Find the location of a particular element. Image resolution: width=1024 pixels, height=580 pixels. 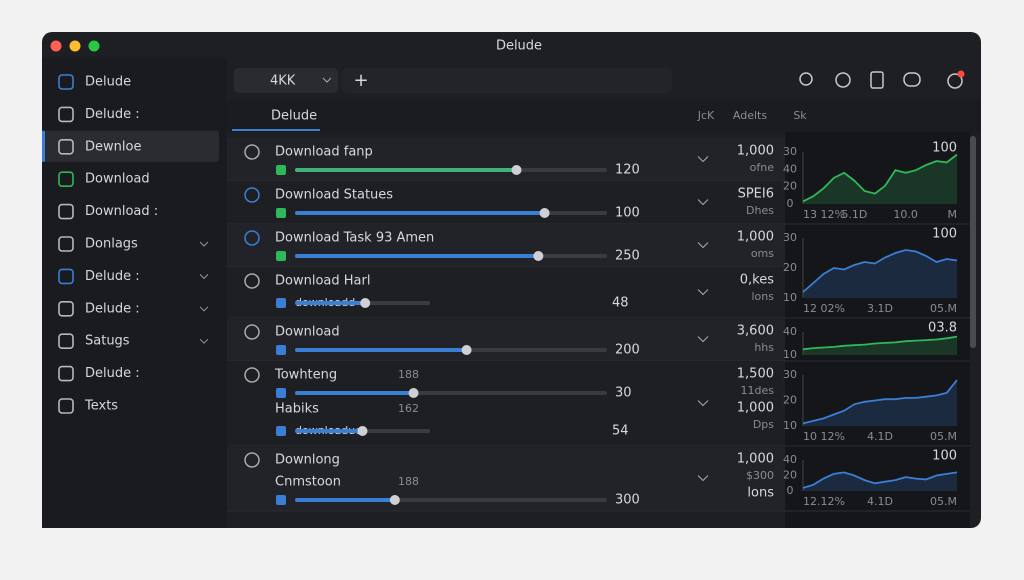

sidebar-label: Dewnloe is located at coordinates (113, 146).